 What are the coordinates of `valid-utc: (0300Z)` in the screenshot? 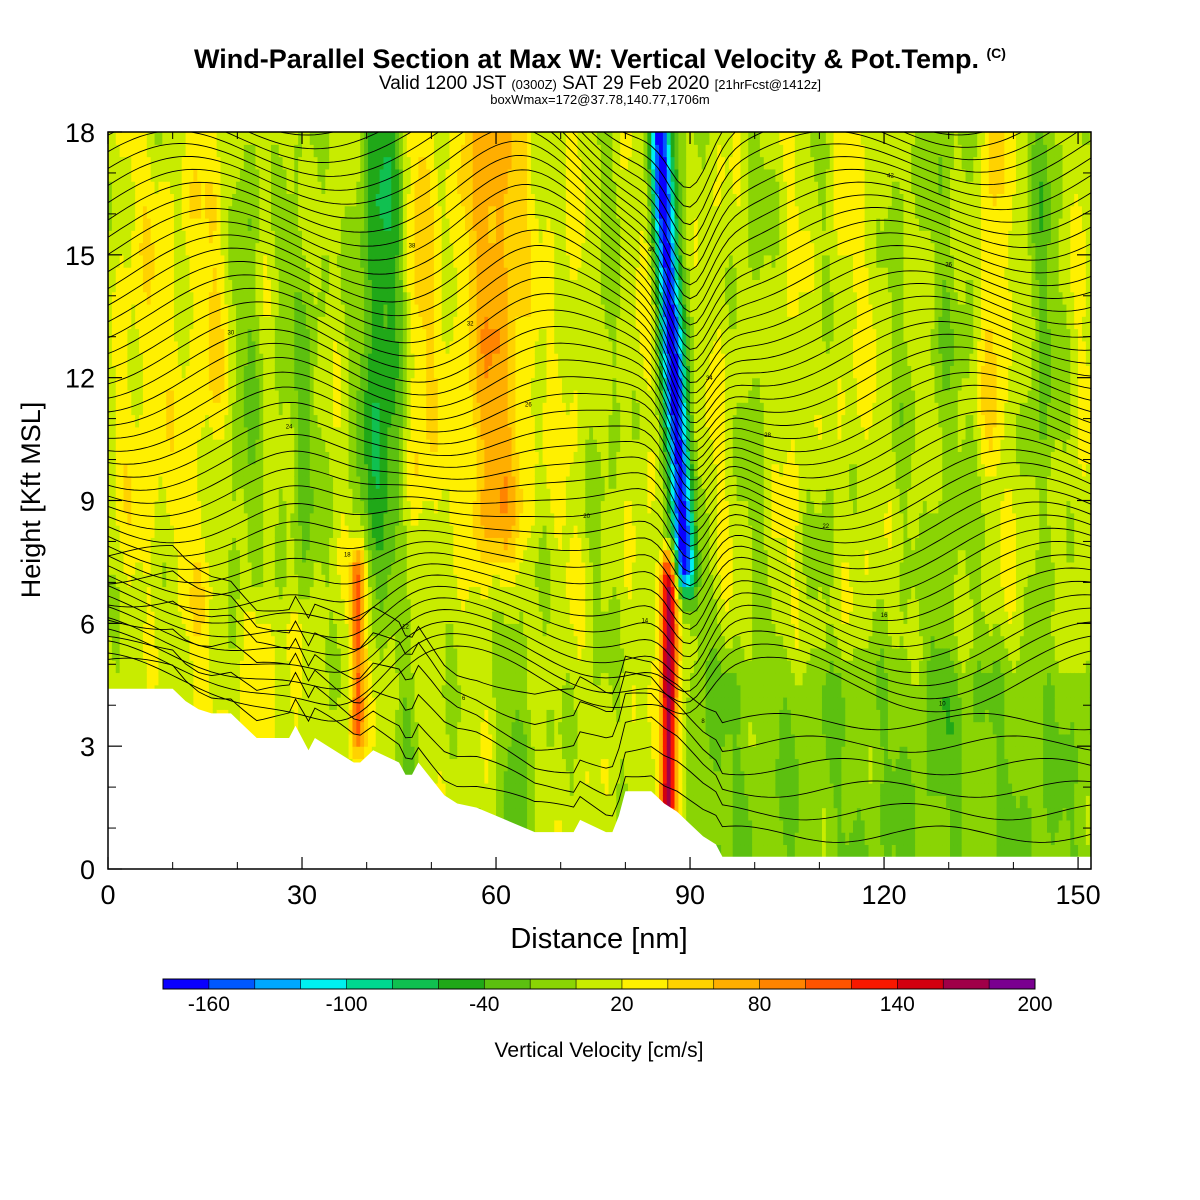 It's located at (534, 84).